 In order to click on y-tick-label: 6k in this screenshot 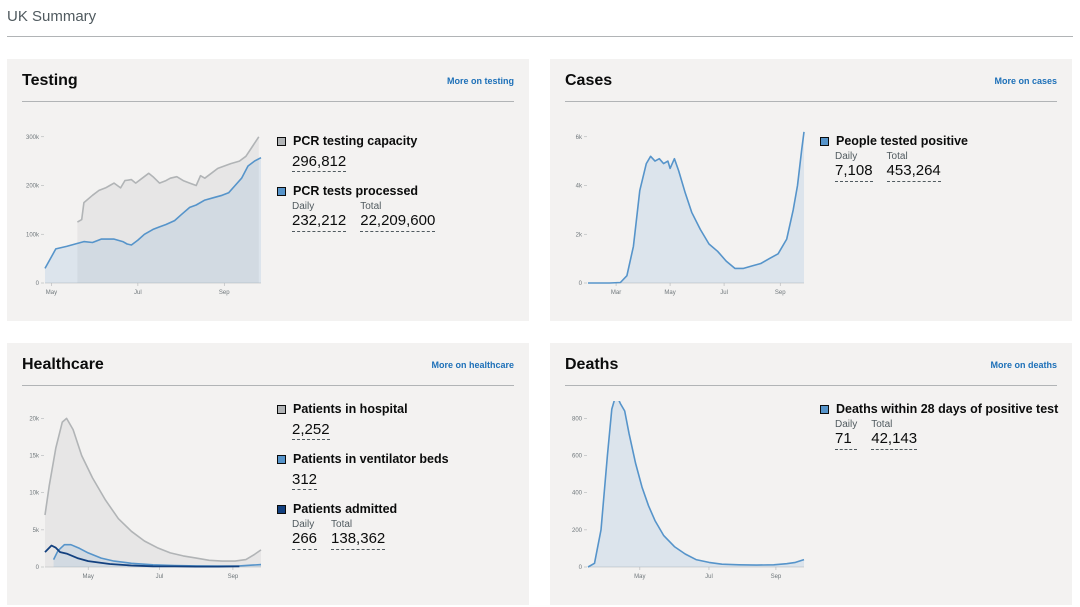, I will do `click(579, 138)`.